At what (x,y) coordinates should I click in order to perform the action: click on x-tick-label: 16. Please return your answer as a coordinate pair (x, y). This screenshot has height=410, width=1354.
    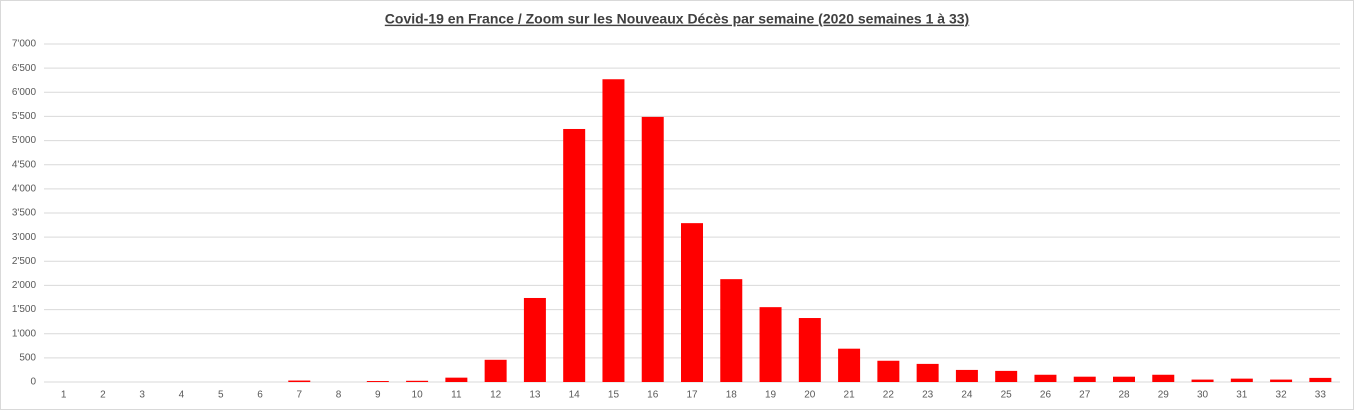
    Looking at the image, I should click on (653, 395).